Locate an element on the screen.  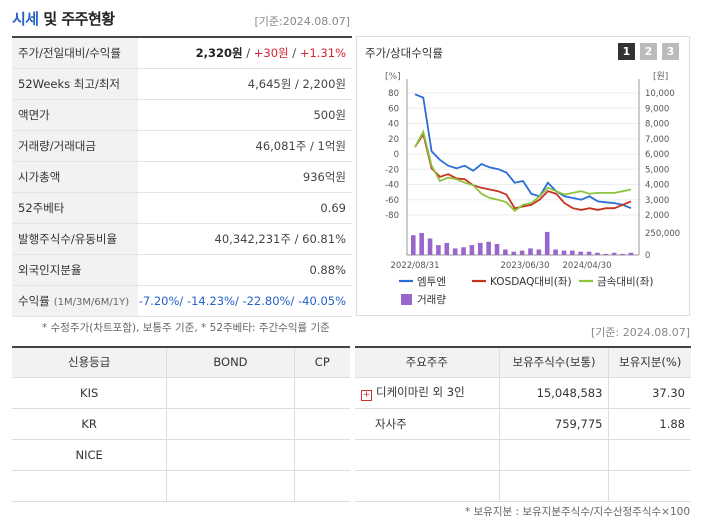
holders-header: 주요주주 is located at coordinates (427, 362).